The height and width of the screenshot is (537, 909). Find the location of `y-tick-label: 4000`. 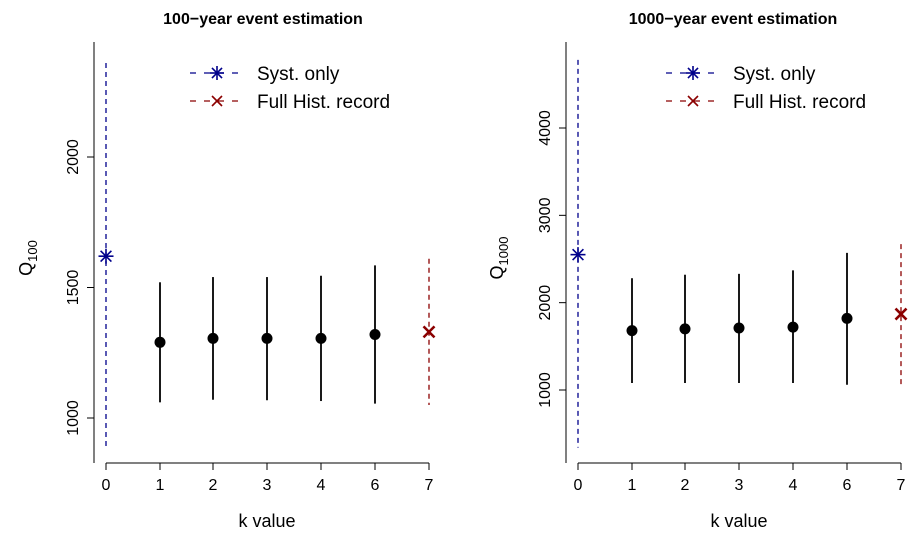

y-tick-label: 4000 is located at coordinates (545, 128).